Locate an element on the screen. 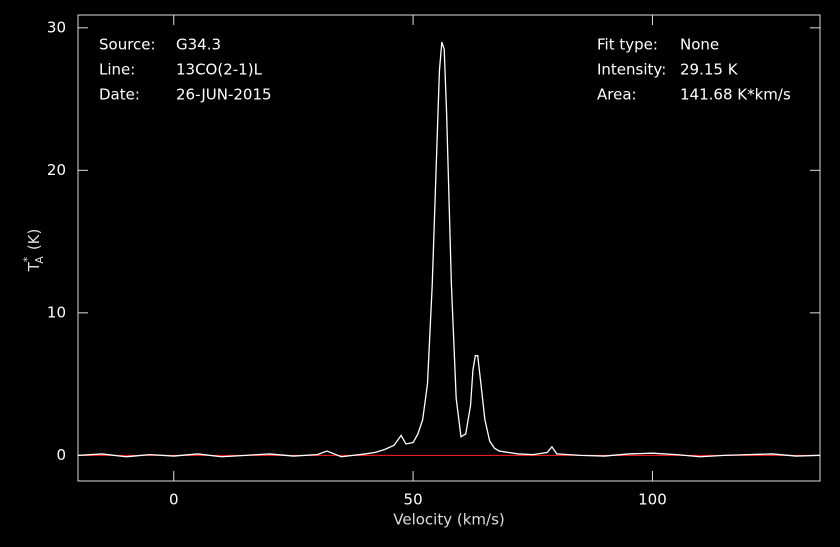 This screenshot has height=547, width=840. annotation-label: Area: is located at coordinates (617, 95).